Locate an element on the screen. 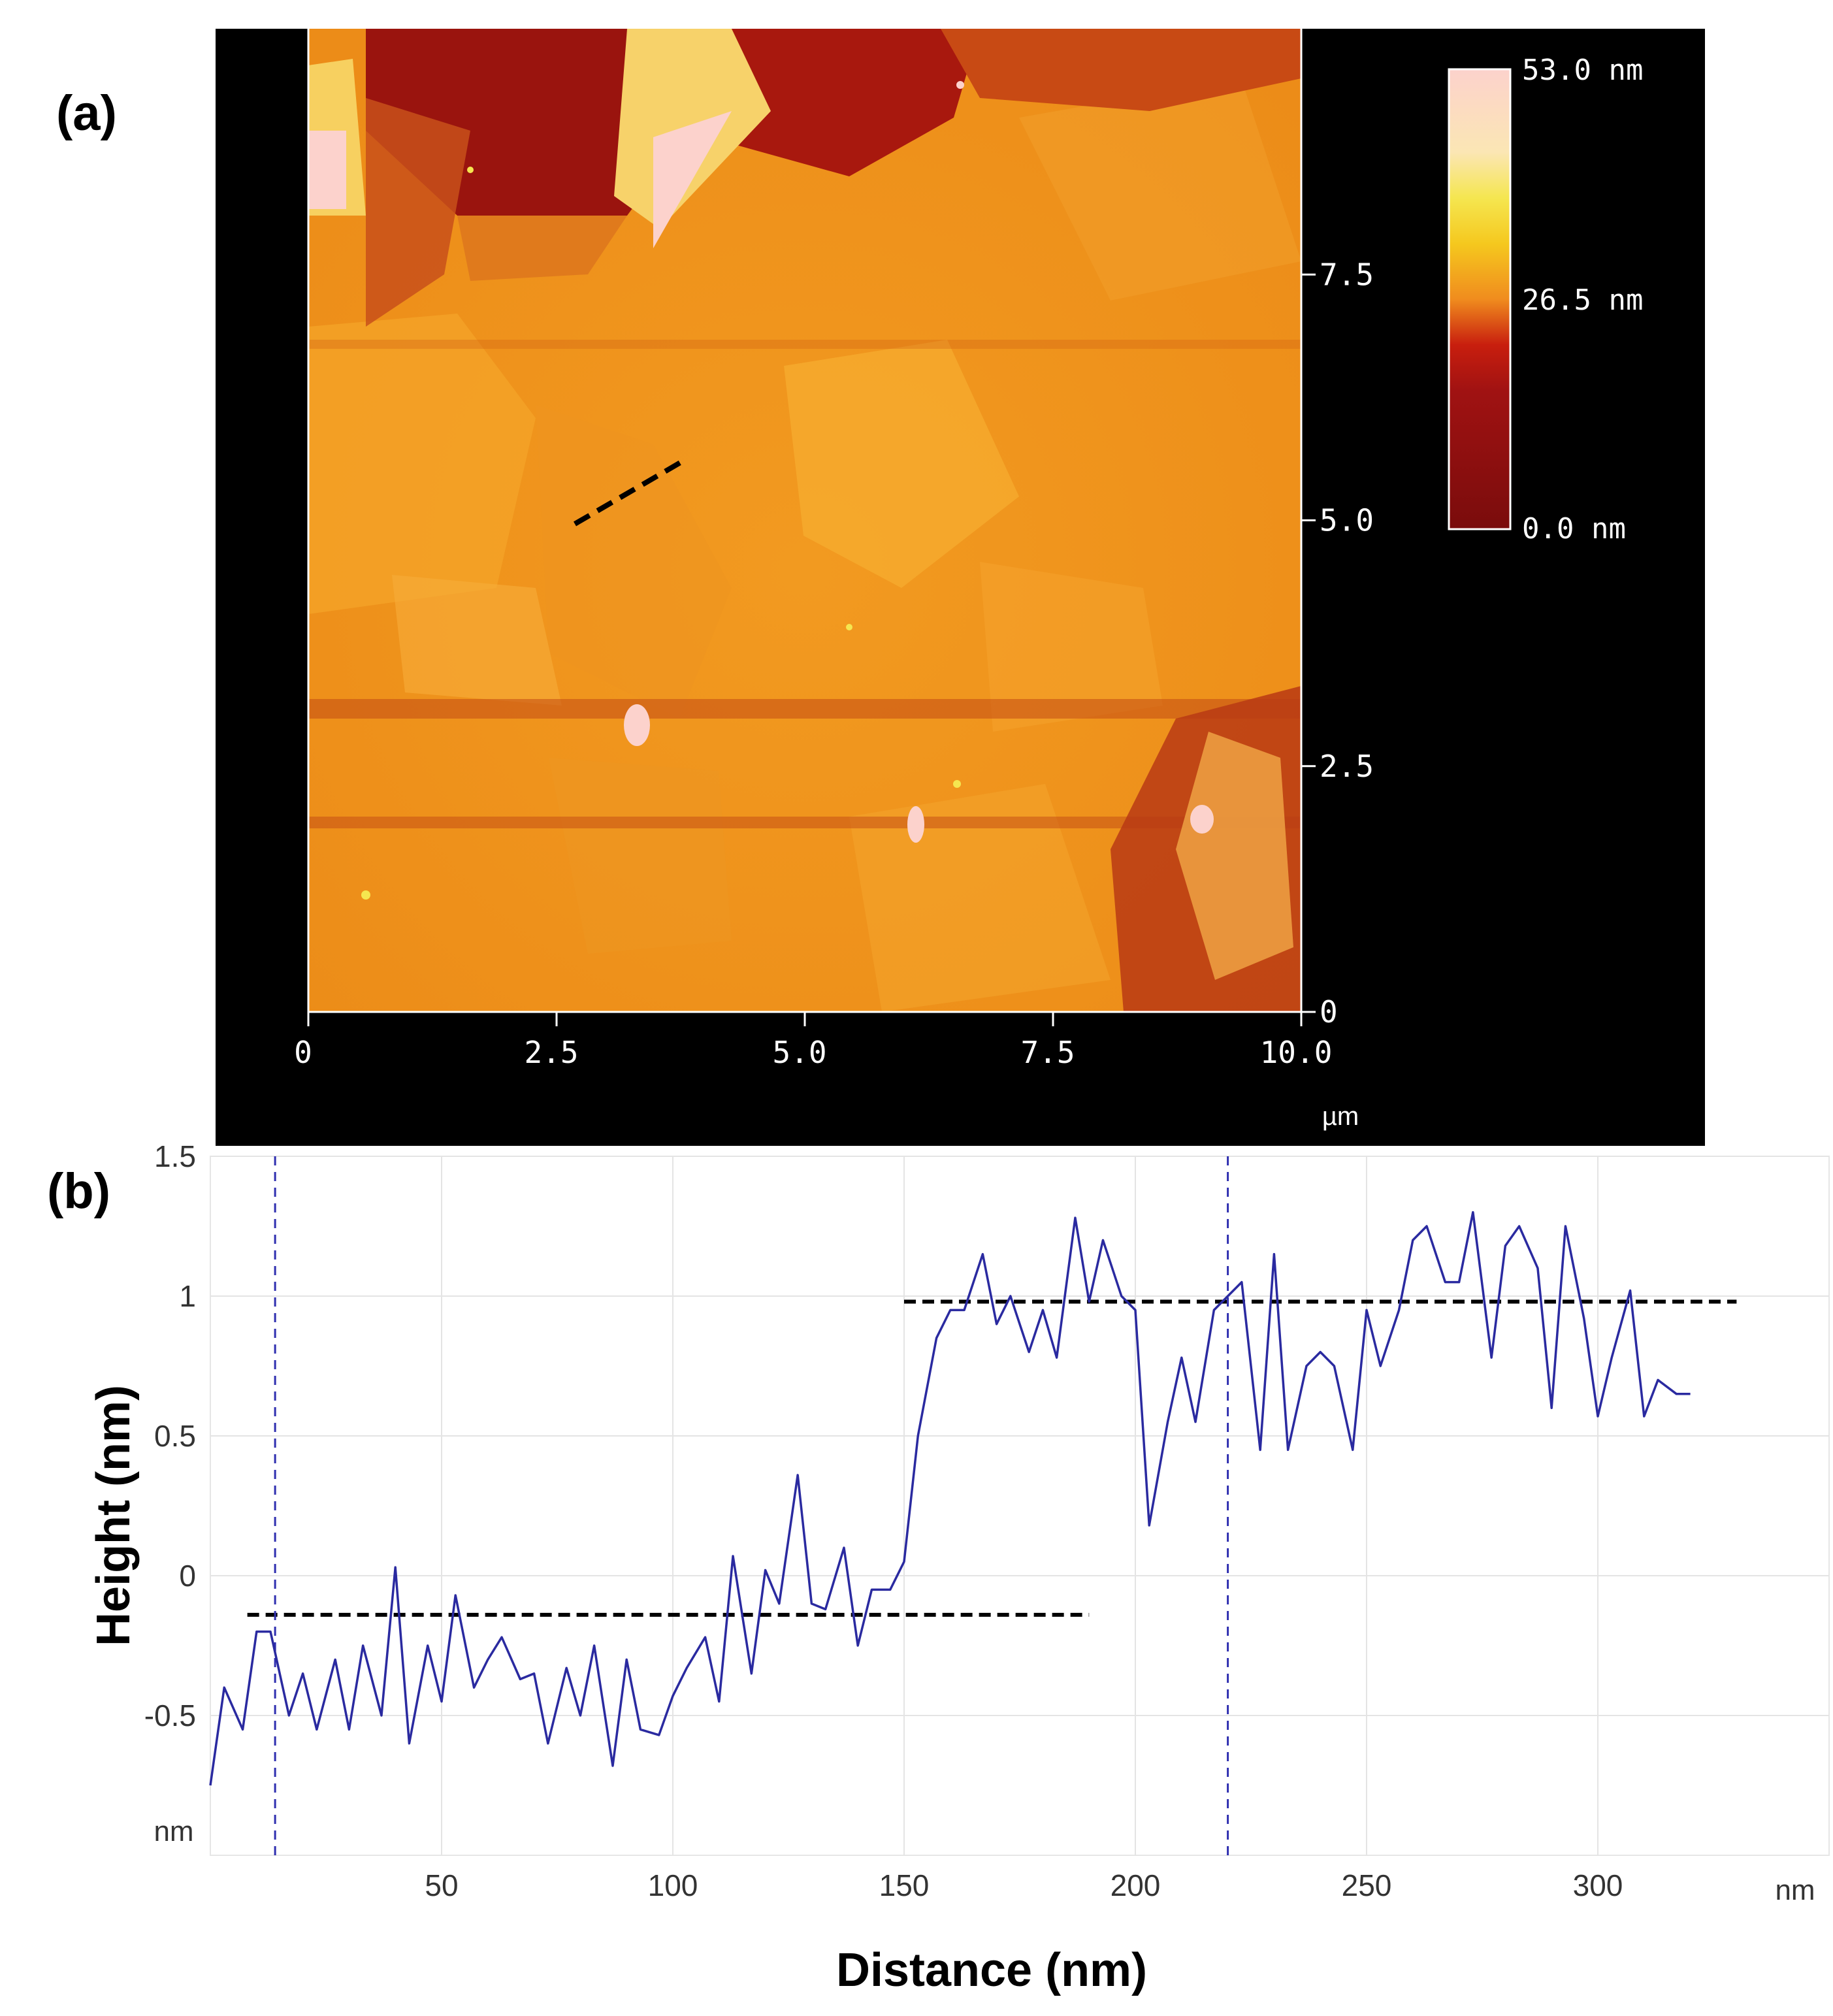  y-unit-label: nm is located at coordinates (173, 1831).